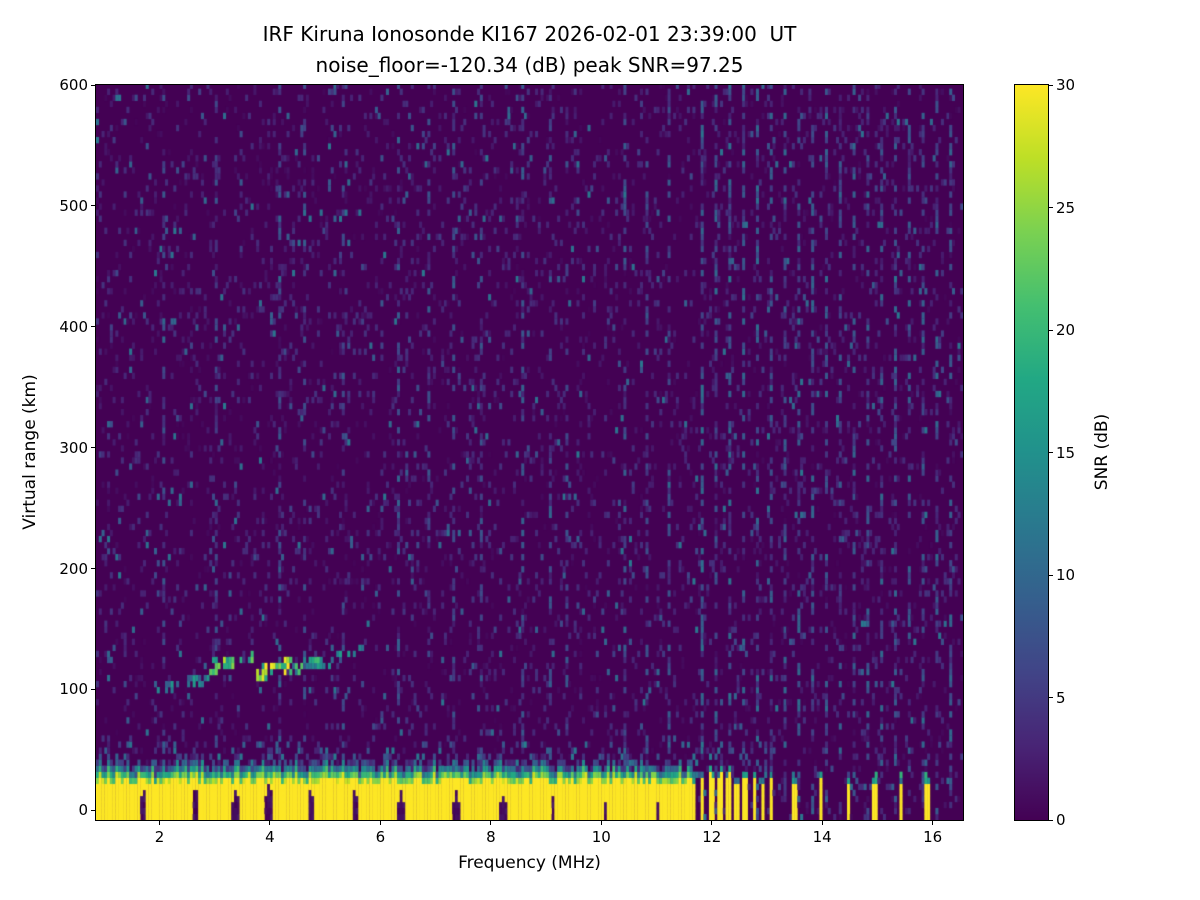  Describe the element at coordinates (1031, 452) in the screenshot. I see `colorbar` at that location.